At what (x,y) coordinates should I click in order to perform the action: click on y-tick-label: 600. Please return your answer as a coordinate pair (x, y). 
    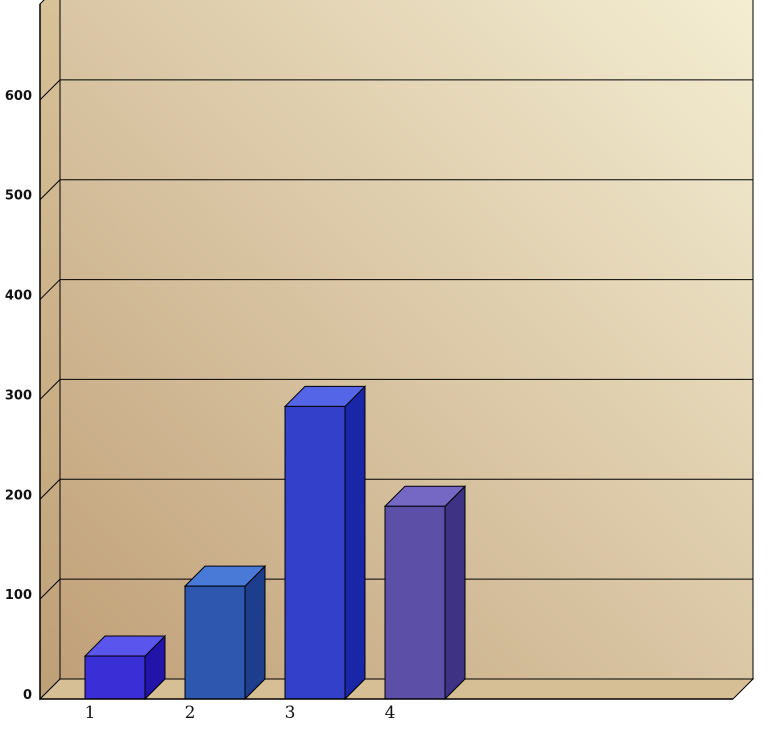
    Looking at the image, I should click on (18, 96).